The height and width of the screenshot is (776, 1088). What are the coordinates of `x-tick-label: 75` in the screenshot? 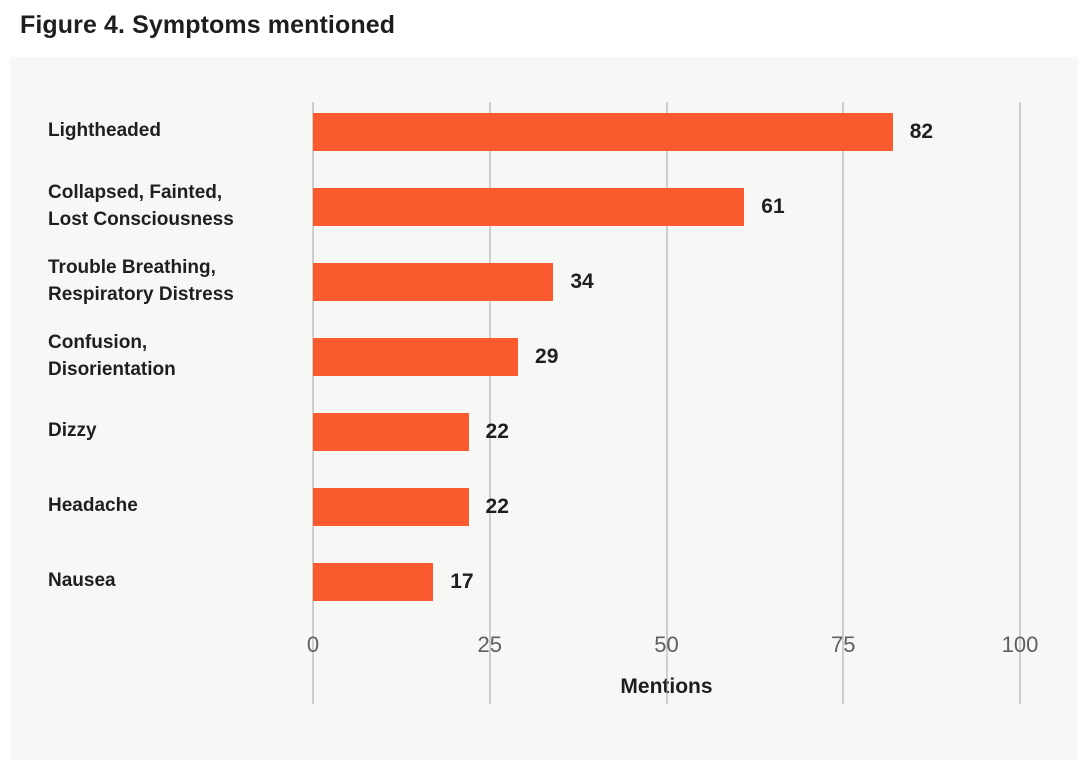 It's located at (843, 644).